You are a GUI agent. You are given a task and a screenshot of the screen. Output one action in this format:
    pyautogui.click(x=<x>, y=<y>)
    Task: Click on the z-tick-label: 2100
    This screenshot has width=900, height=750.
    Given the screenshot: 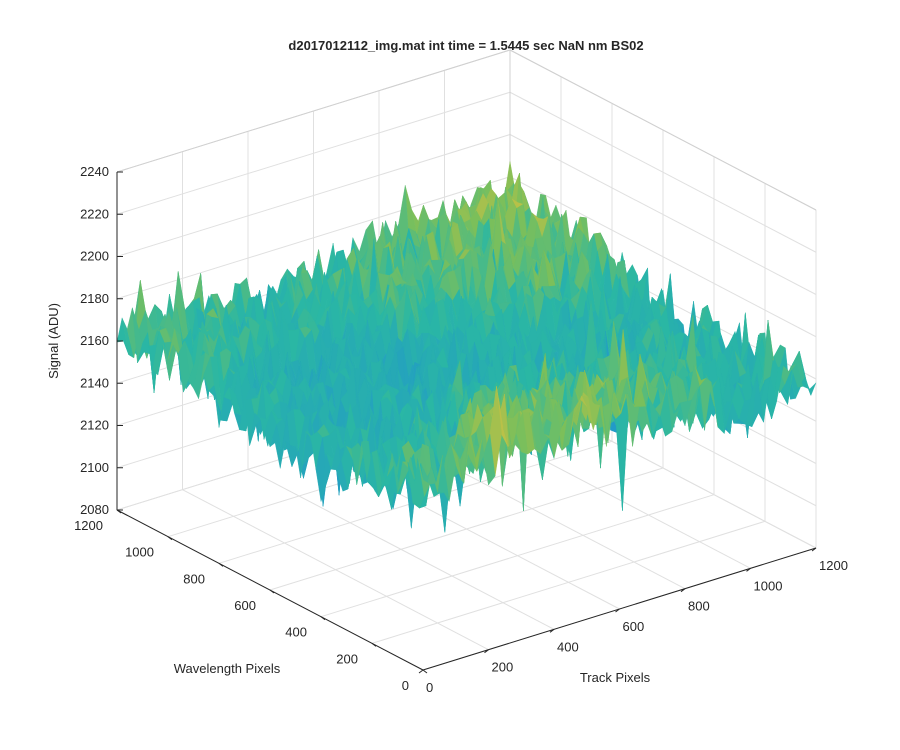 What is the action you would take?
    pyautogui.click(x=94, y=467)
    